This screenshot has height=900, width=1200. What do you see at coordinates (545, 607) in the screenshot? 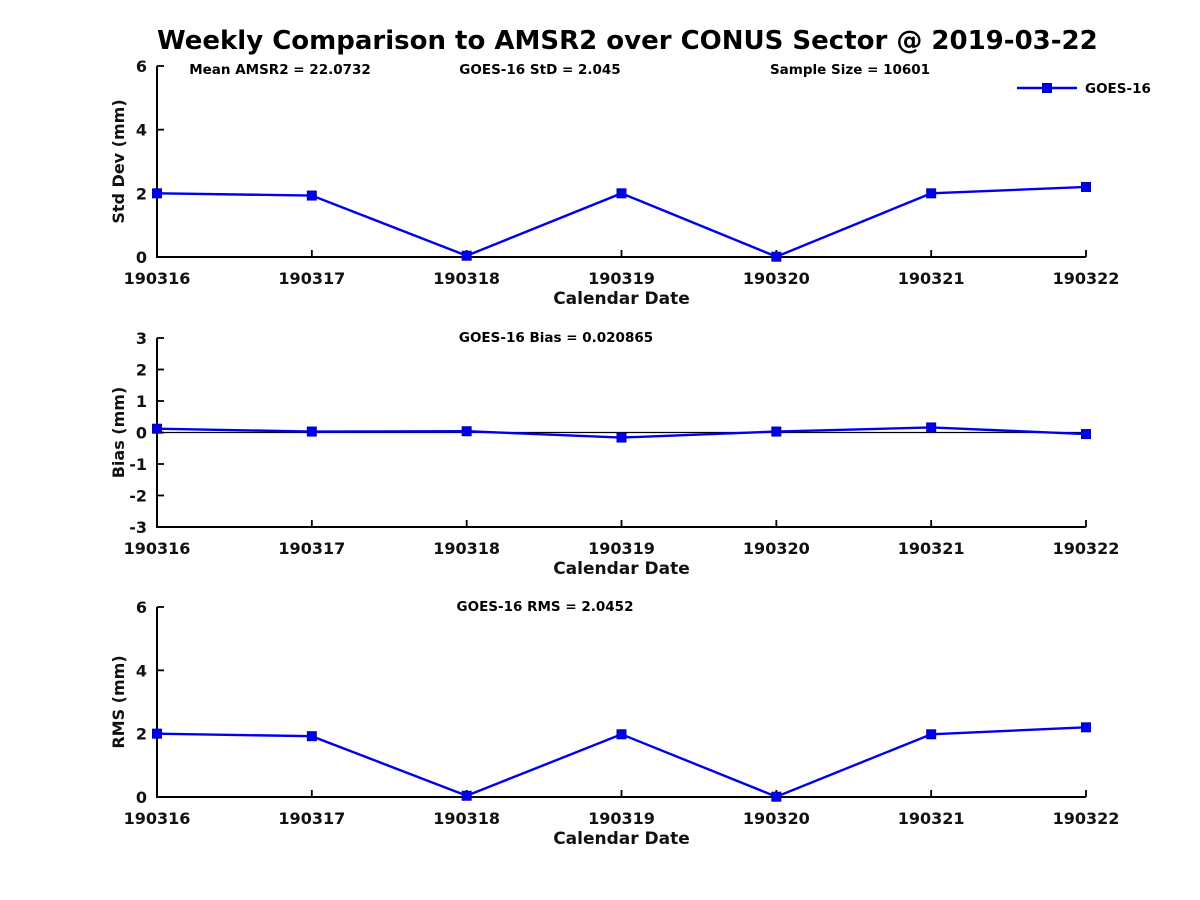
I see `annotation: GOES-16 RMS = 2.0452` at bounding box center [545, 607].